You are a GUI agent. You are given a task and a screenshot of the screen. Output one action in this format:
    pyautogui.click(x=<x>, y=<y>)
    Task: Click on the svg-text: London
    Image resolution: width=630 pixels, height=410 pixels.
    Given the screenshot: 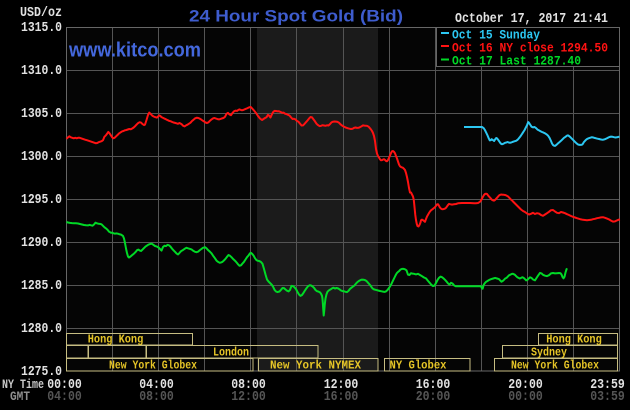 What is the action you would take?
    pyautogui.click(x=231, y=353)
    